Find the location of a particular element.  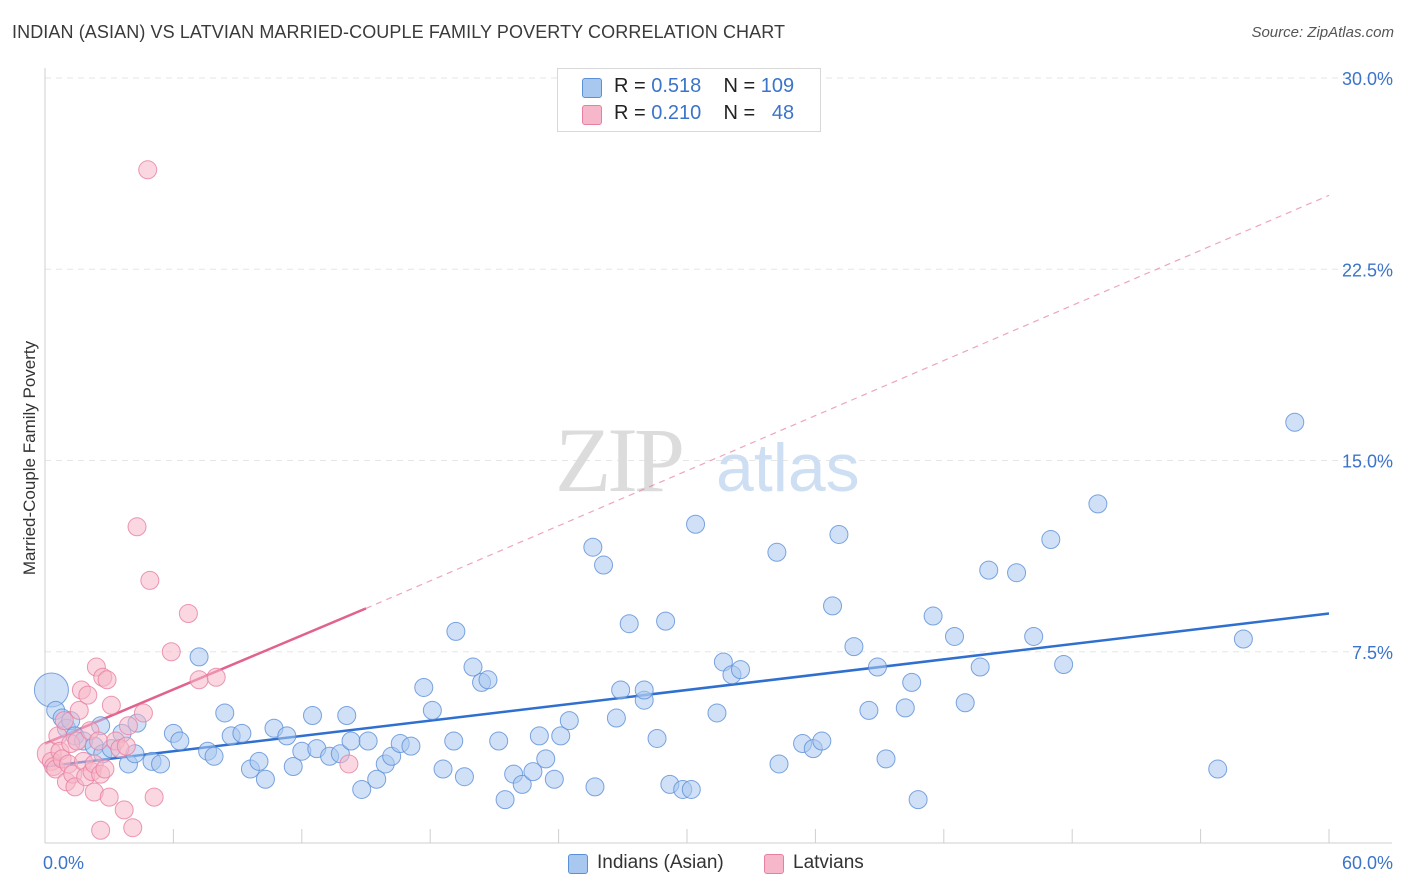

legend-swatch-indians is located at coordinates (592, 88).